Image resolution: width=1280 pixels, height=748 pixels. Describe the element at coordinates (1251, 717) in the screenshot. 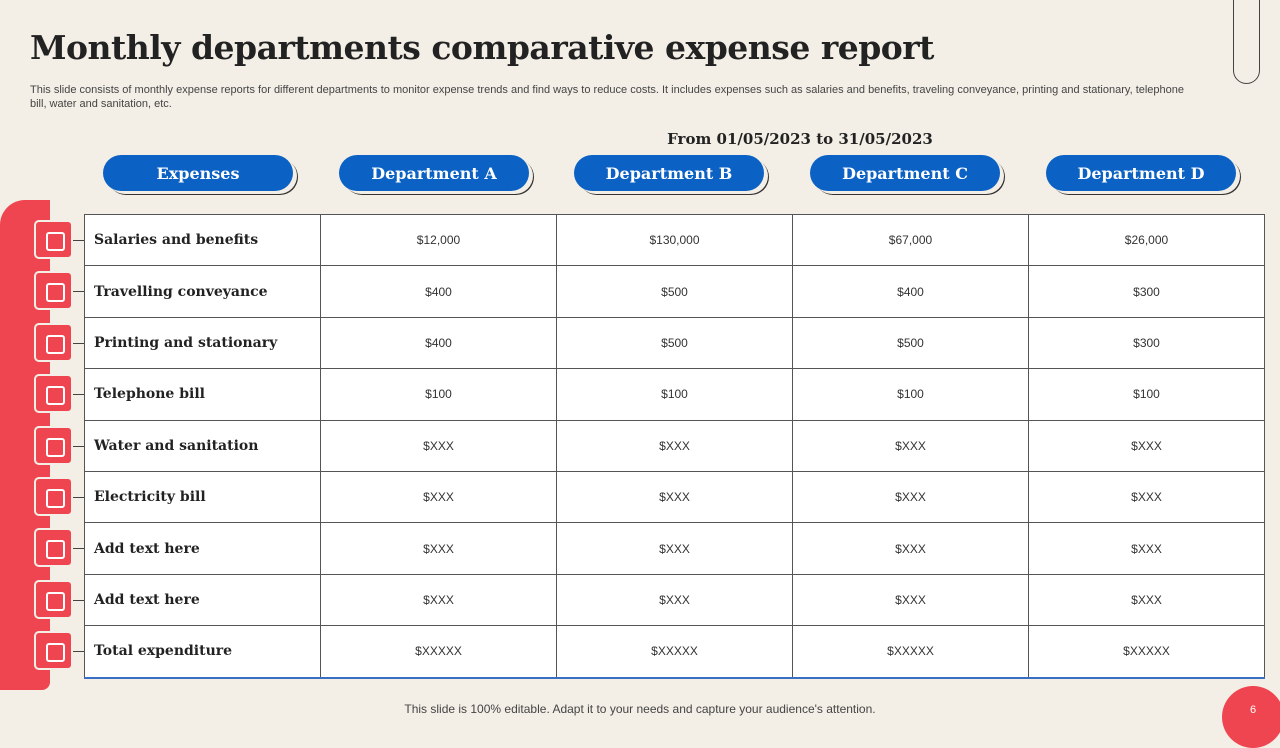

I see `page-badge` at that location.